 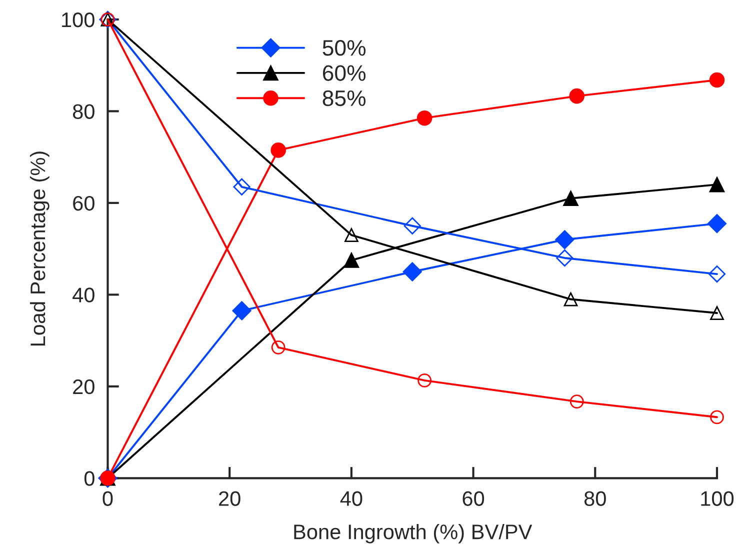 I want to click on x-tick-label: 60, so click(x=473, y=498).